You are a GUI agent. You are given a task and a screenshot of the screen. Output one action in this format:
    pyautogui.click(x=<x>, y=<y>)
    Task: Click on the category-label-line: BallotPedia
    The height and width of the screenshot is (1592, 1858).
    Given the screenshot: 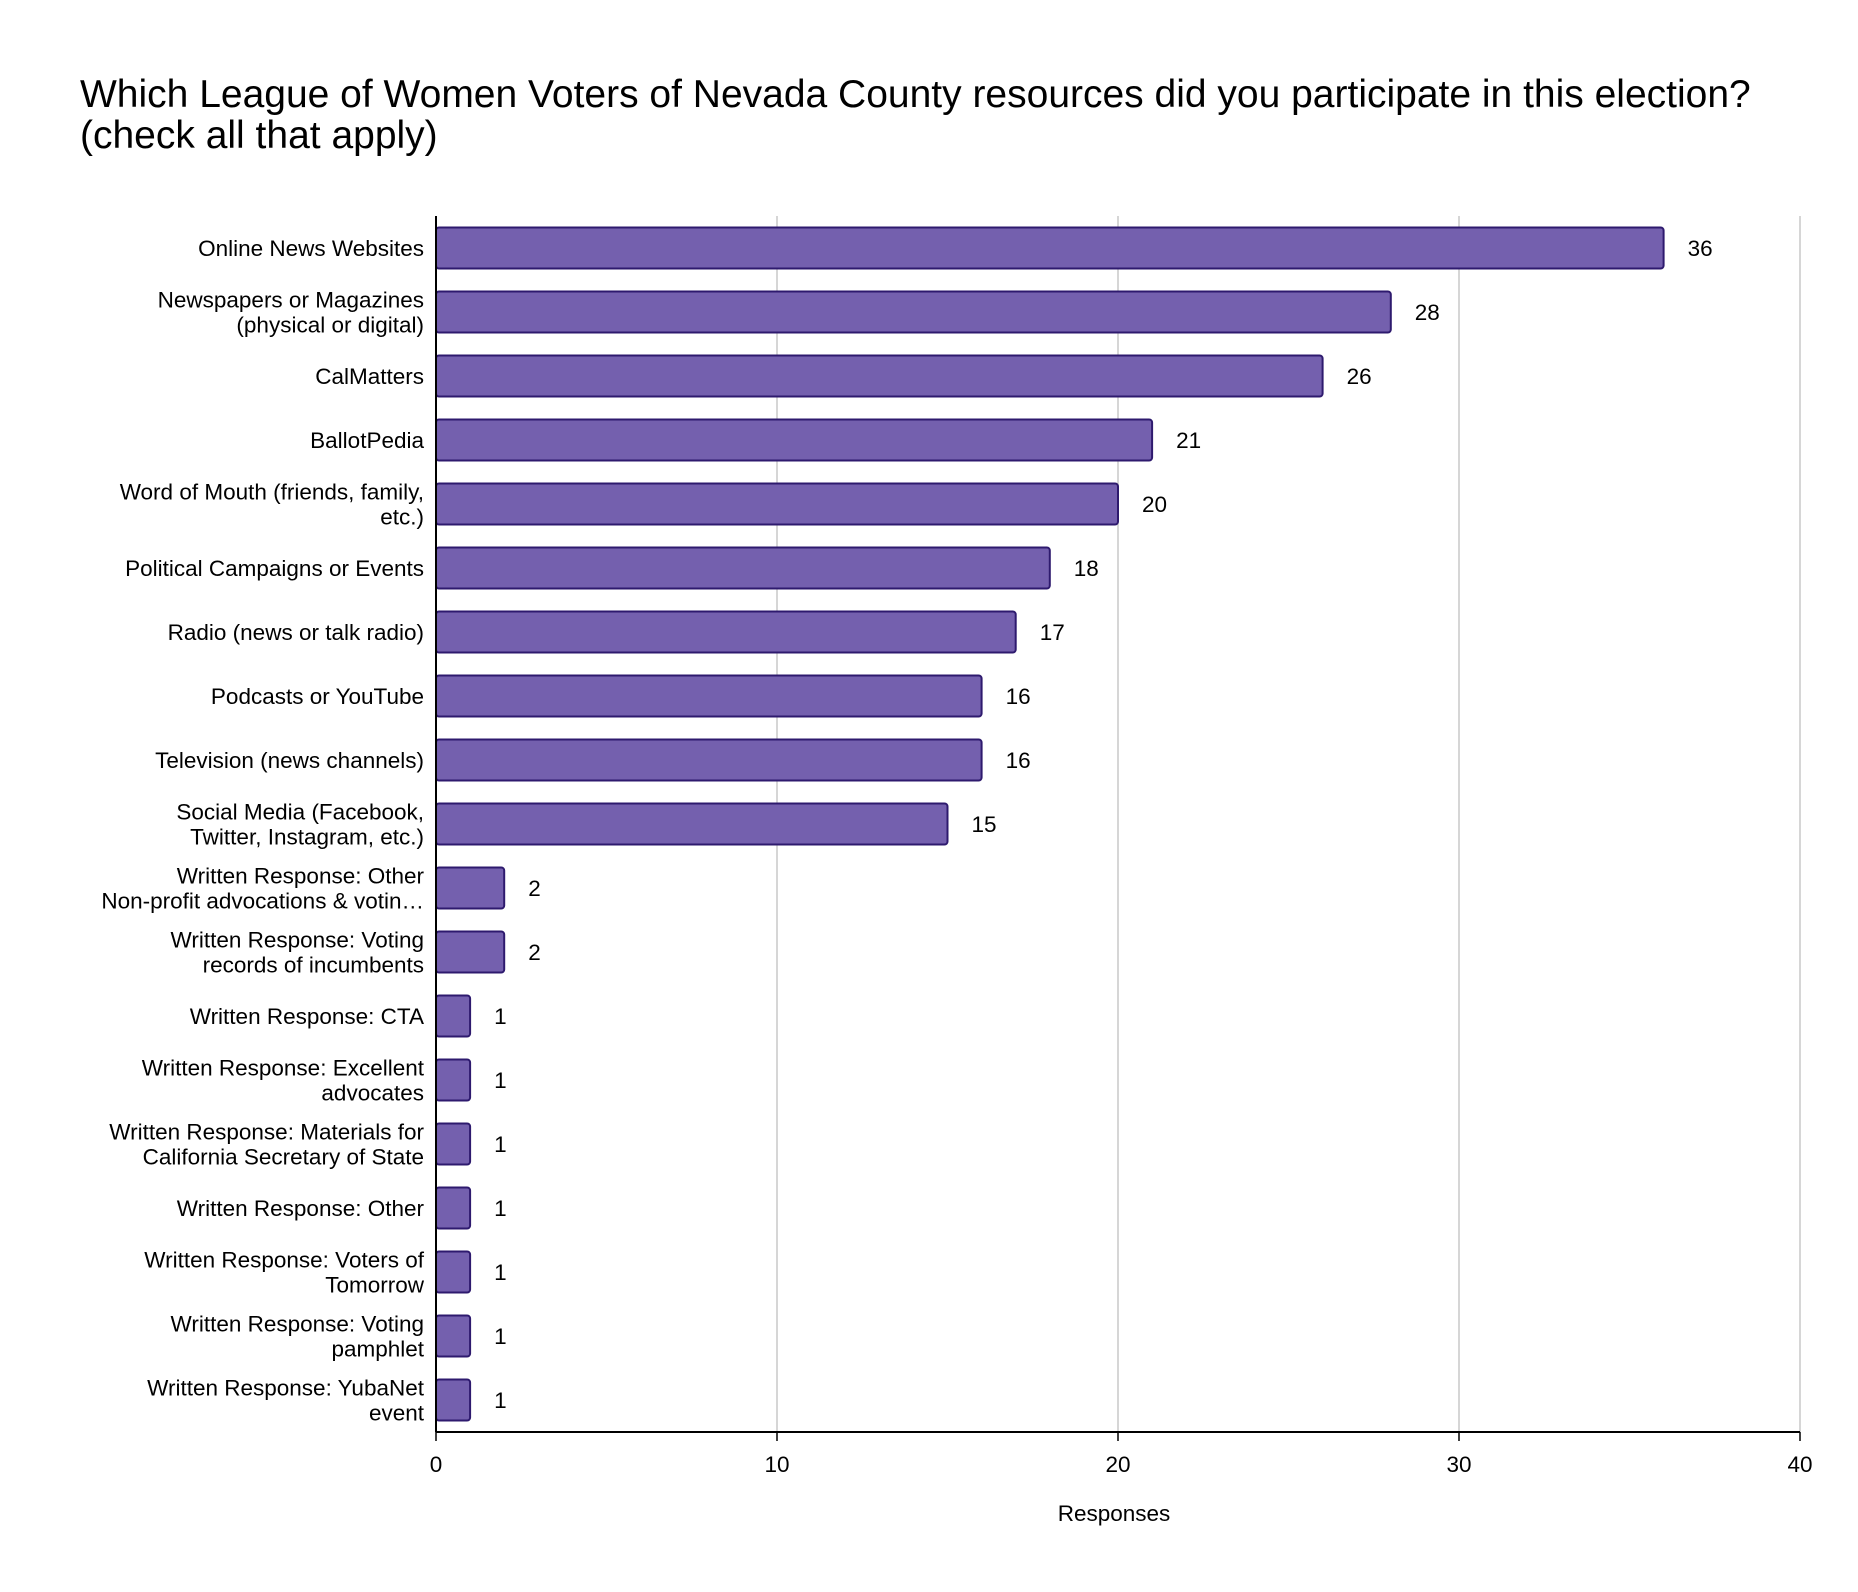 What is the action you would take?
    pyautogui.click(x=367, y=440)
    